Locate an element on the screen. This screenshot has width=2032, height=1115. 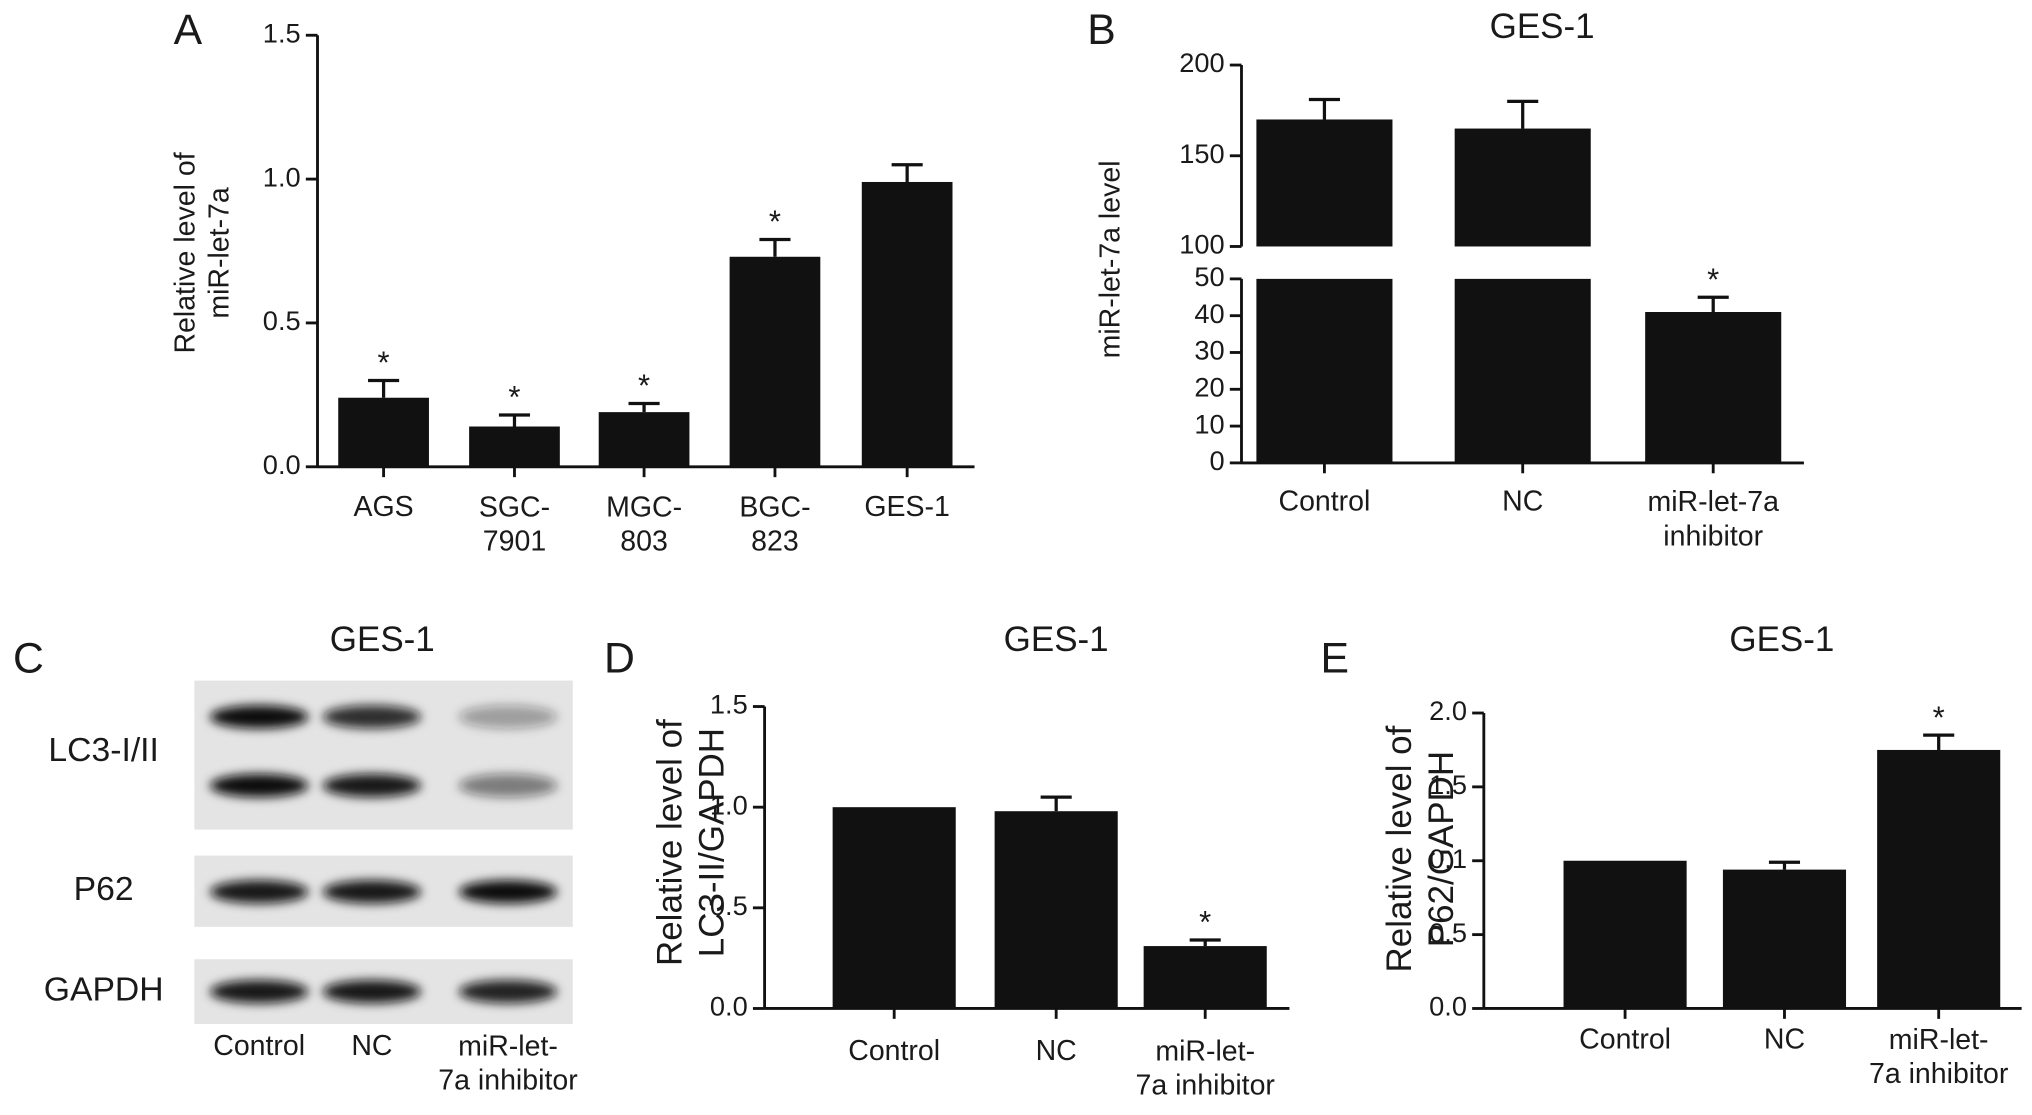
y-tick-label: 20 is located at coordinates (1209, 386).